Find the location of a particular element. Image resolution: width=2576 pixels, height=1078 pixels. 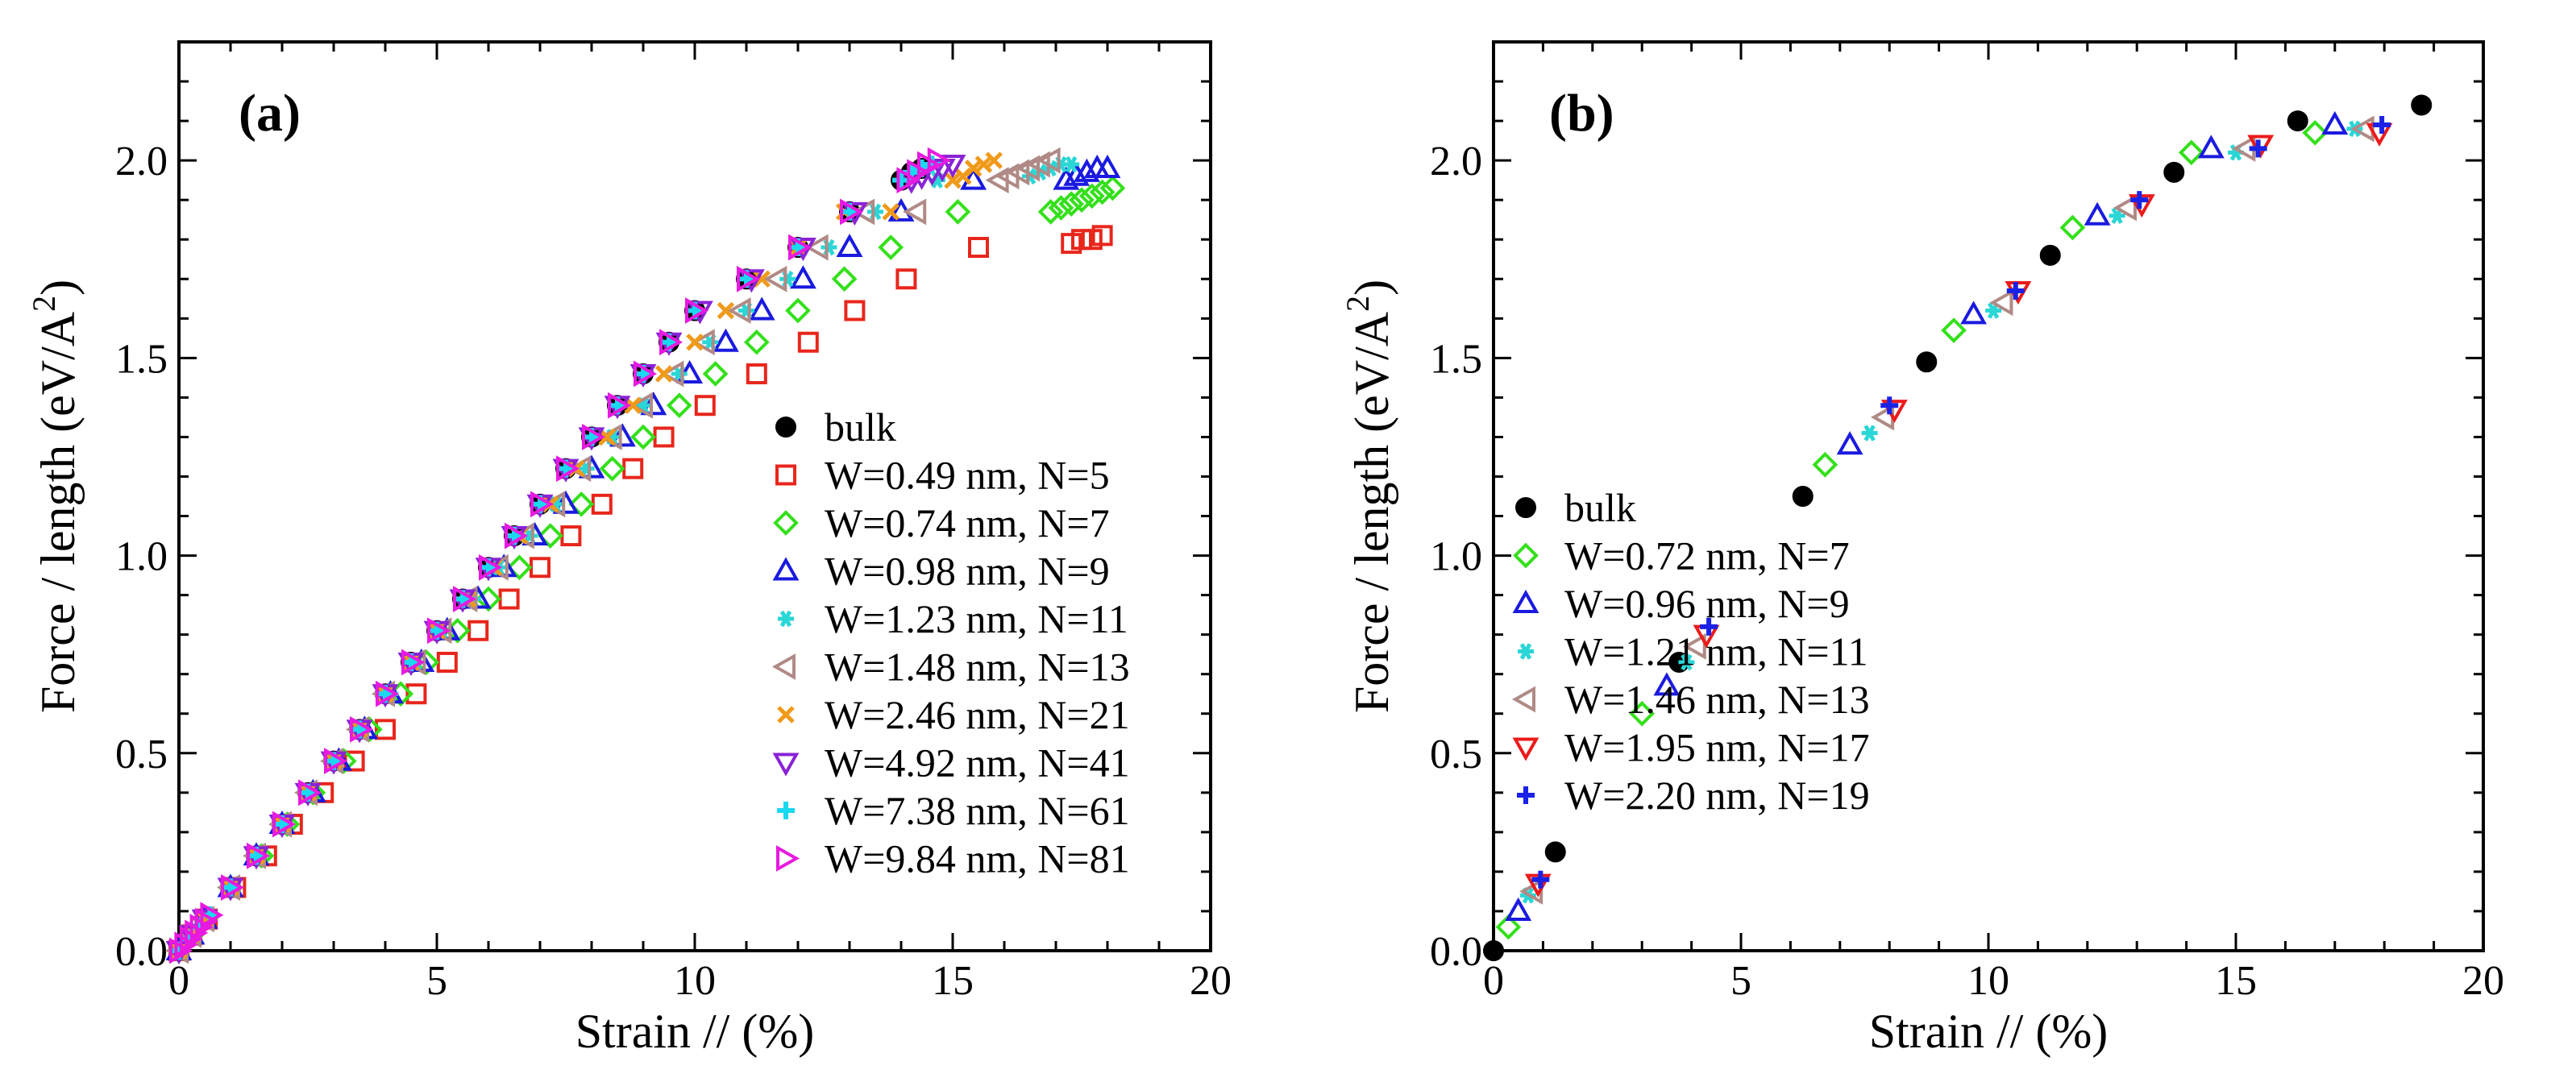

x-tick-label-a: 15 is located at coordinates (953, 981).